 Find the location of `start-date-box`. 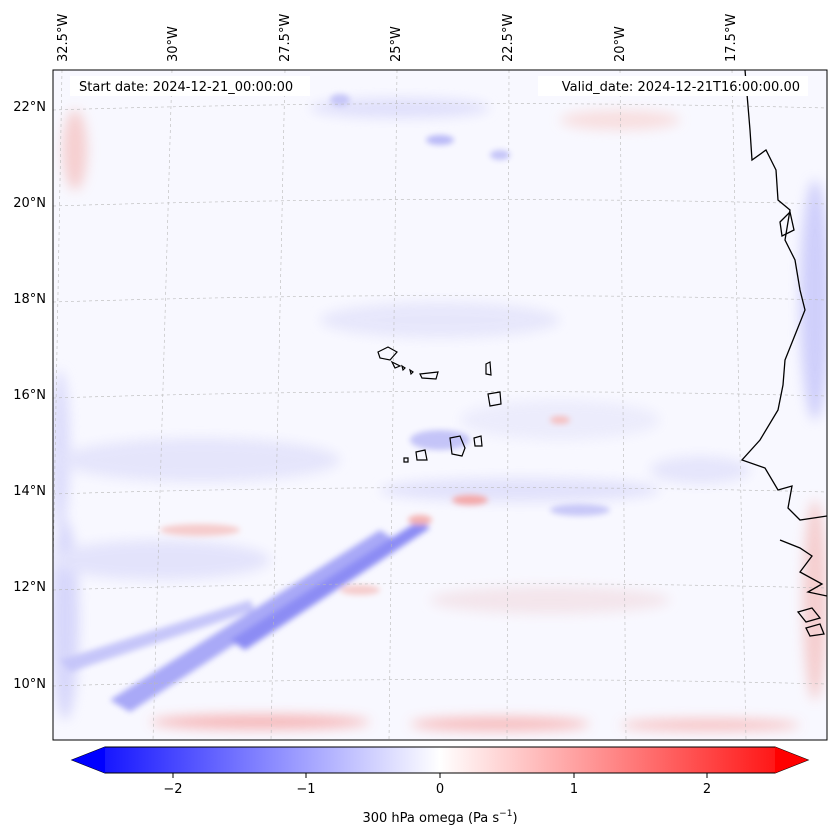

start-date-box is located at coordinates (190, 86).